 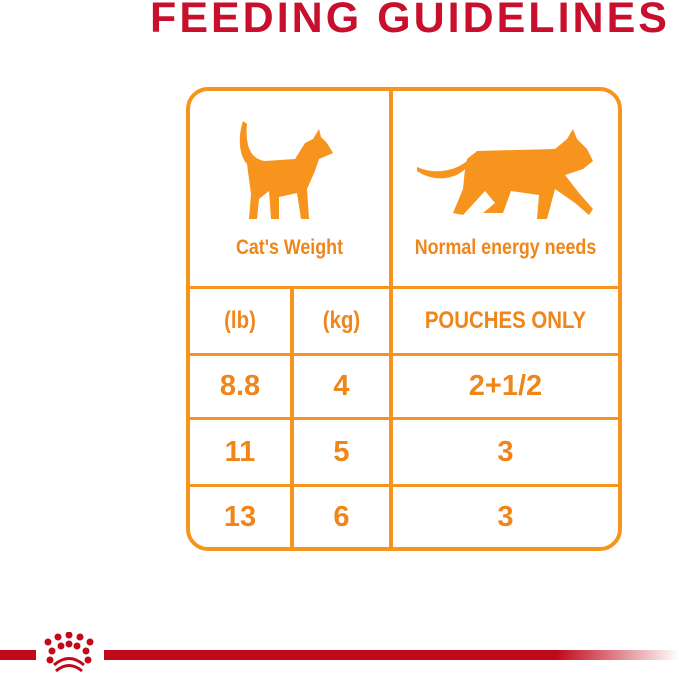 What do you see at coordinates (240, 386) in the screenshot?
I see `row-1-lb: 8.8` at bounding box center [240, 386].